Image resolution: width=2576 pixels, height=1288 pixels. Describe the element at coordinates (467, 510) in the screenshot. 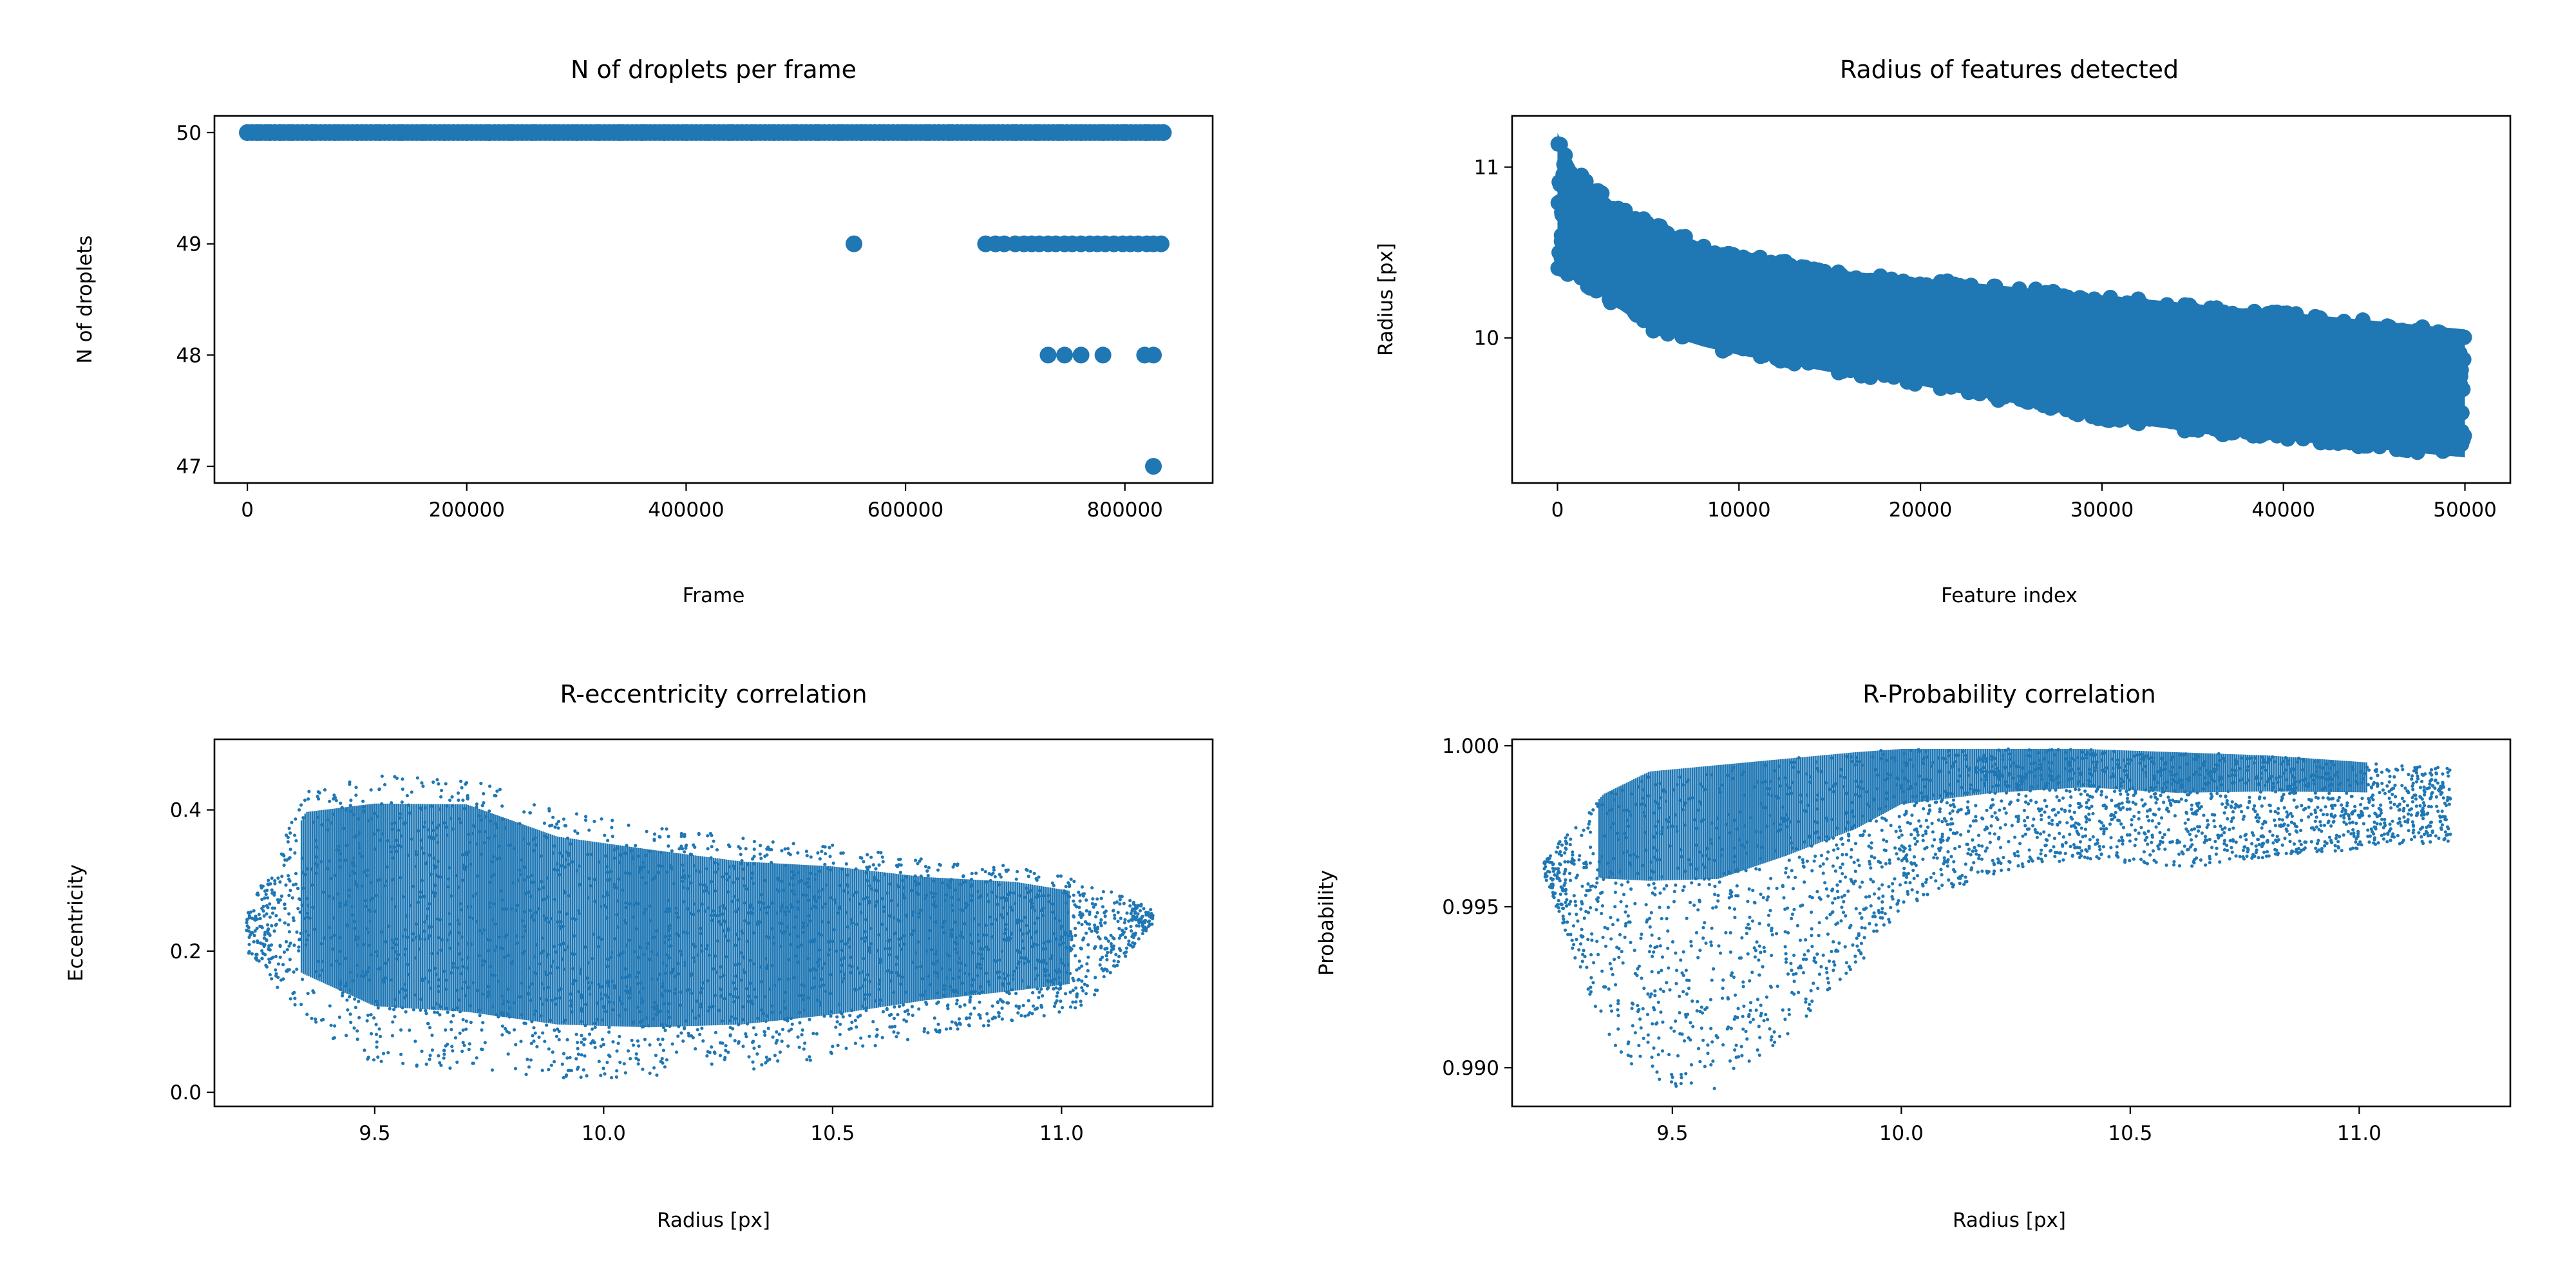

I see `x-tick-label: 200000` at that location.